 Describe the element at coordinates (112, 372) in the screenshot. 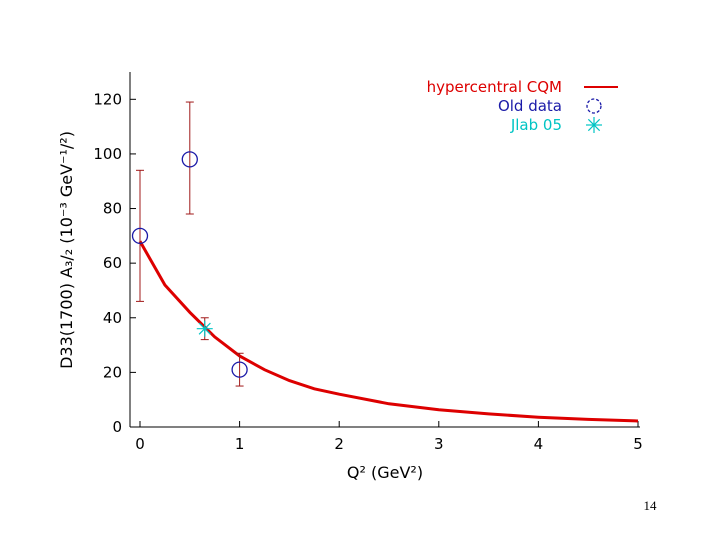

I see `y-tick-label-1: 20` at that location.